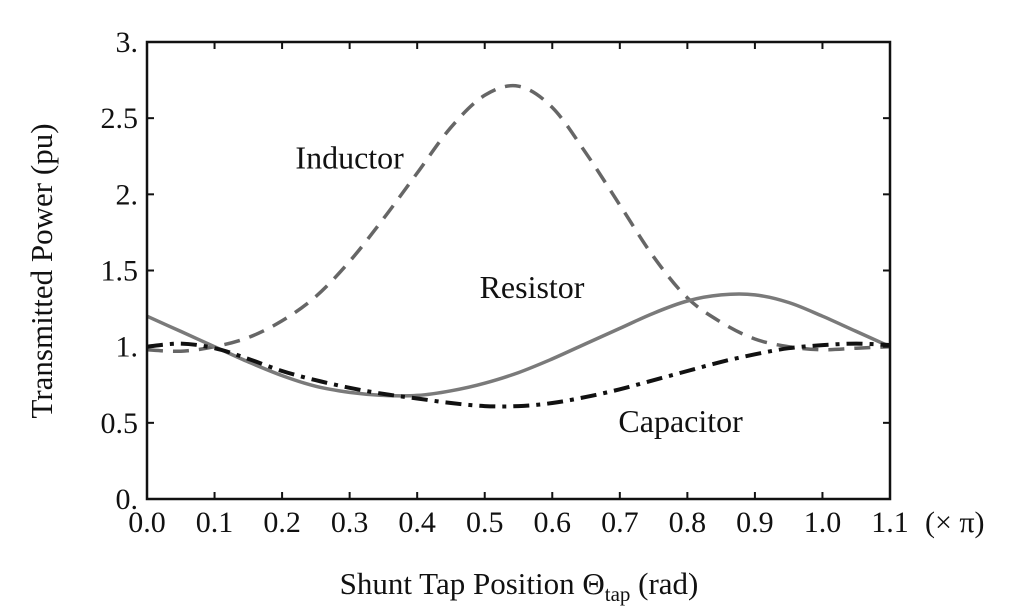 The width and height of the screenshot is (1033, 614). I want to click on x-axis-label-main: Shunt Tap Position Θ, so click(472, 583).